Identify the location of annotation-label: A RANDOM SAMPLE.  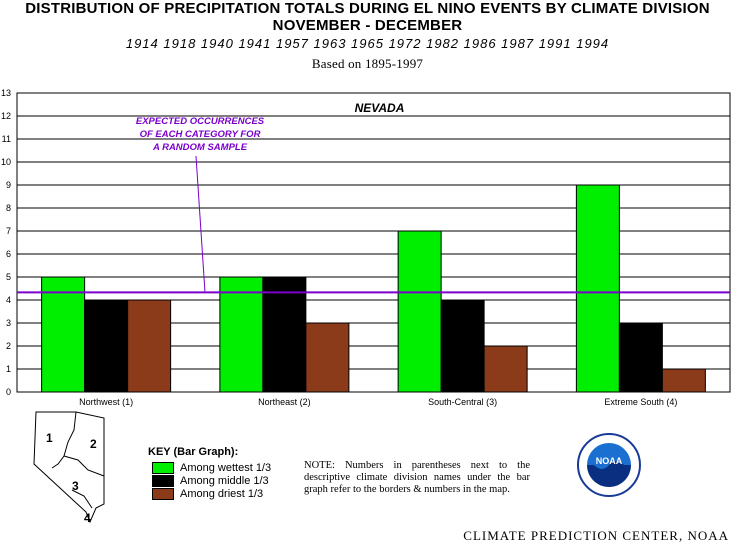
(200, 147).